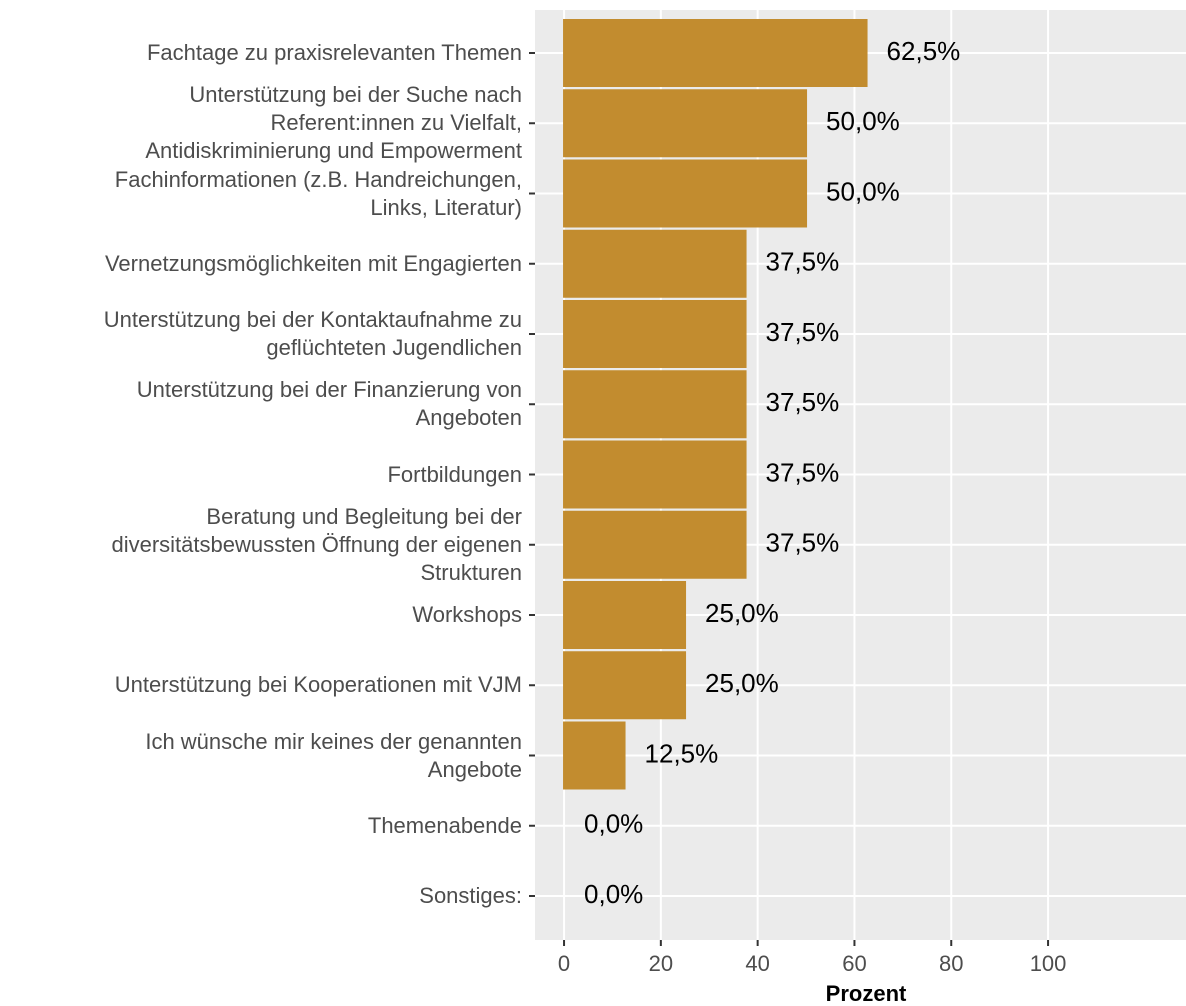 Image resolution: width=1186 pixels, height=1006 pixels. I want to click on x-tick-label: 20, so click(661, 963).